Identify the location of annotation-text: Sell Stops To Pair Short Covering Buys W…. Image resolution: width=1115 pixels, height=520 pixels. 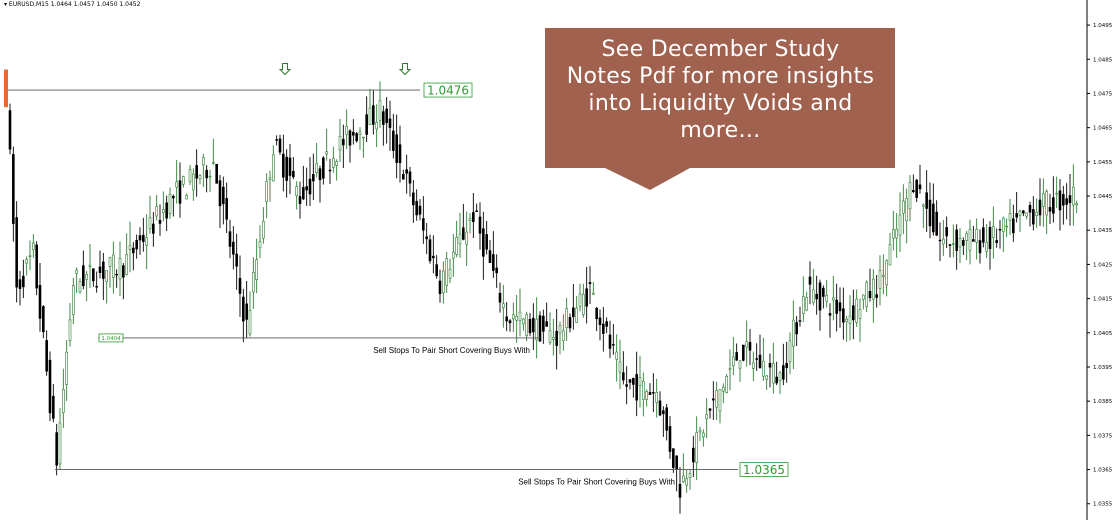
(451, 350).